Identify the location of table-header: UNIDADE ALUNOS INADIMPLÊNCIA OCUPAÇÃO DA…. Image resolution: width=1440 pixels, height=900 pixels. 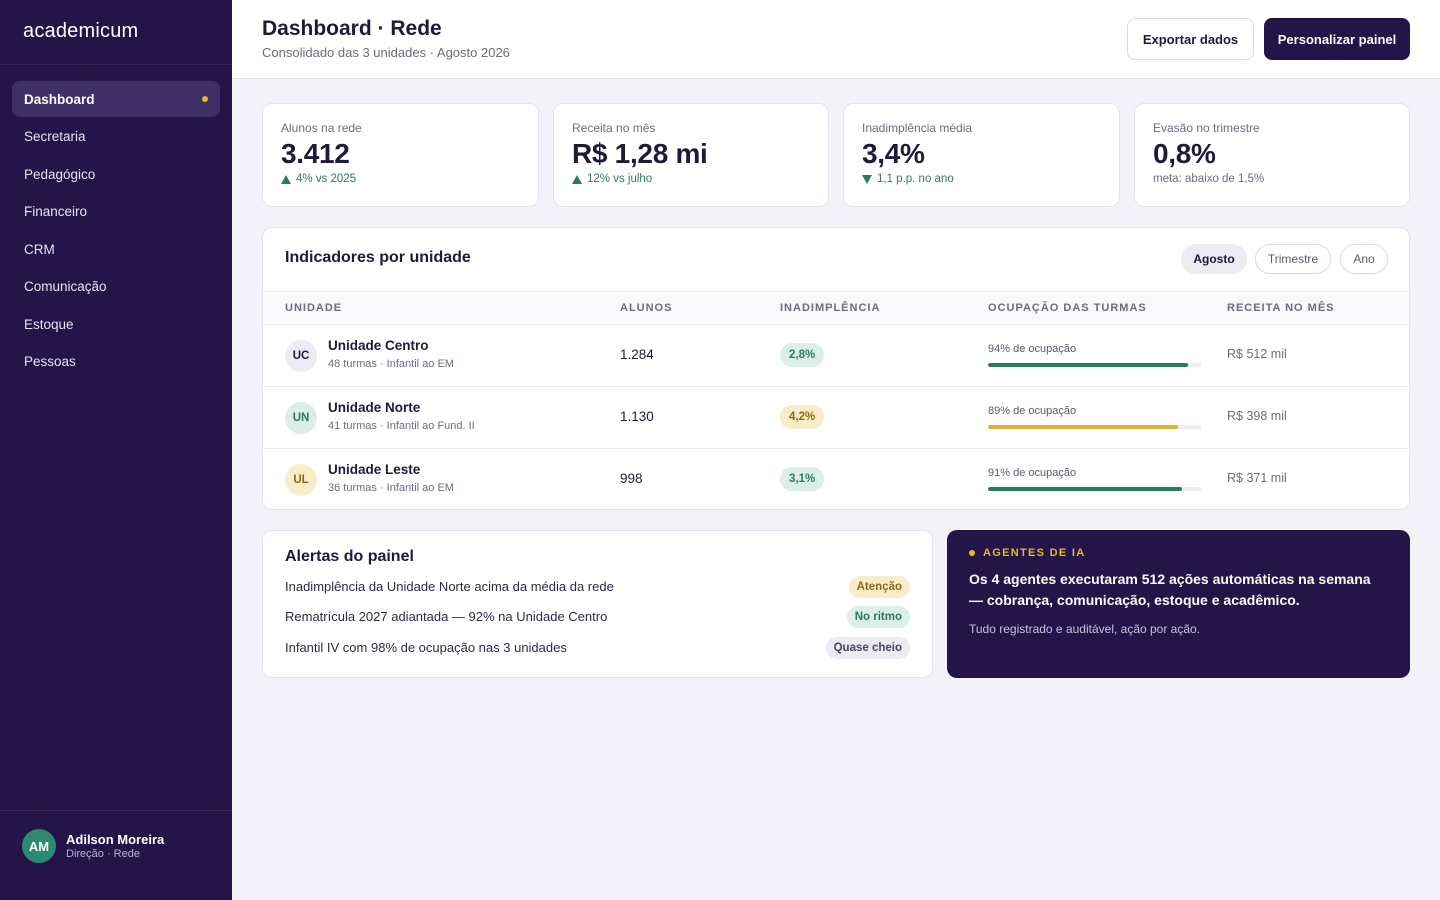
(836, 308).